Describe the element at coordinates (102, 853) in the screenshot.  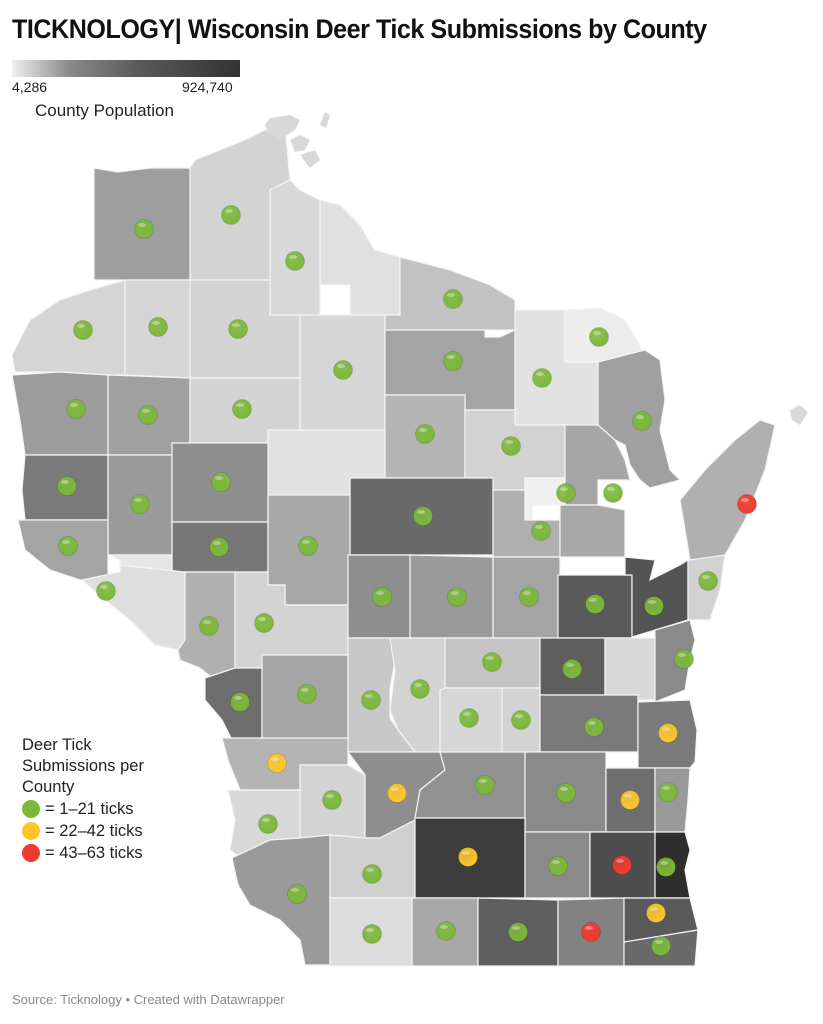
I see `legend-item-high: = 43–63 ticks` at that location.